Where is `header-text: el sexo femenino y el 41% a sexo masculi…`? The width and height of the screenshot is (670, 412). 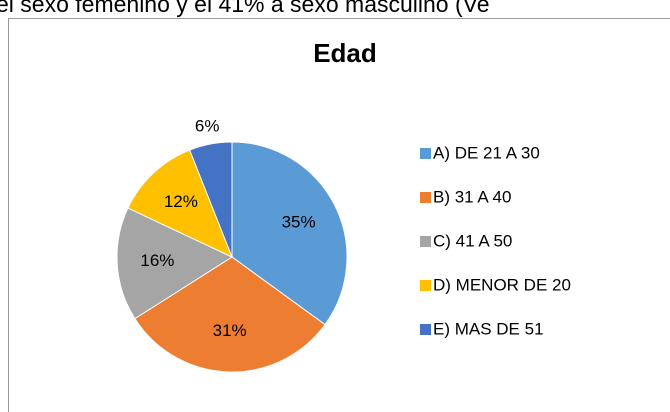
header-text: el sexo femenino y el 41% a sexo masculi… is located at coordinates (245, 8).